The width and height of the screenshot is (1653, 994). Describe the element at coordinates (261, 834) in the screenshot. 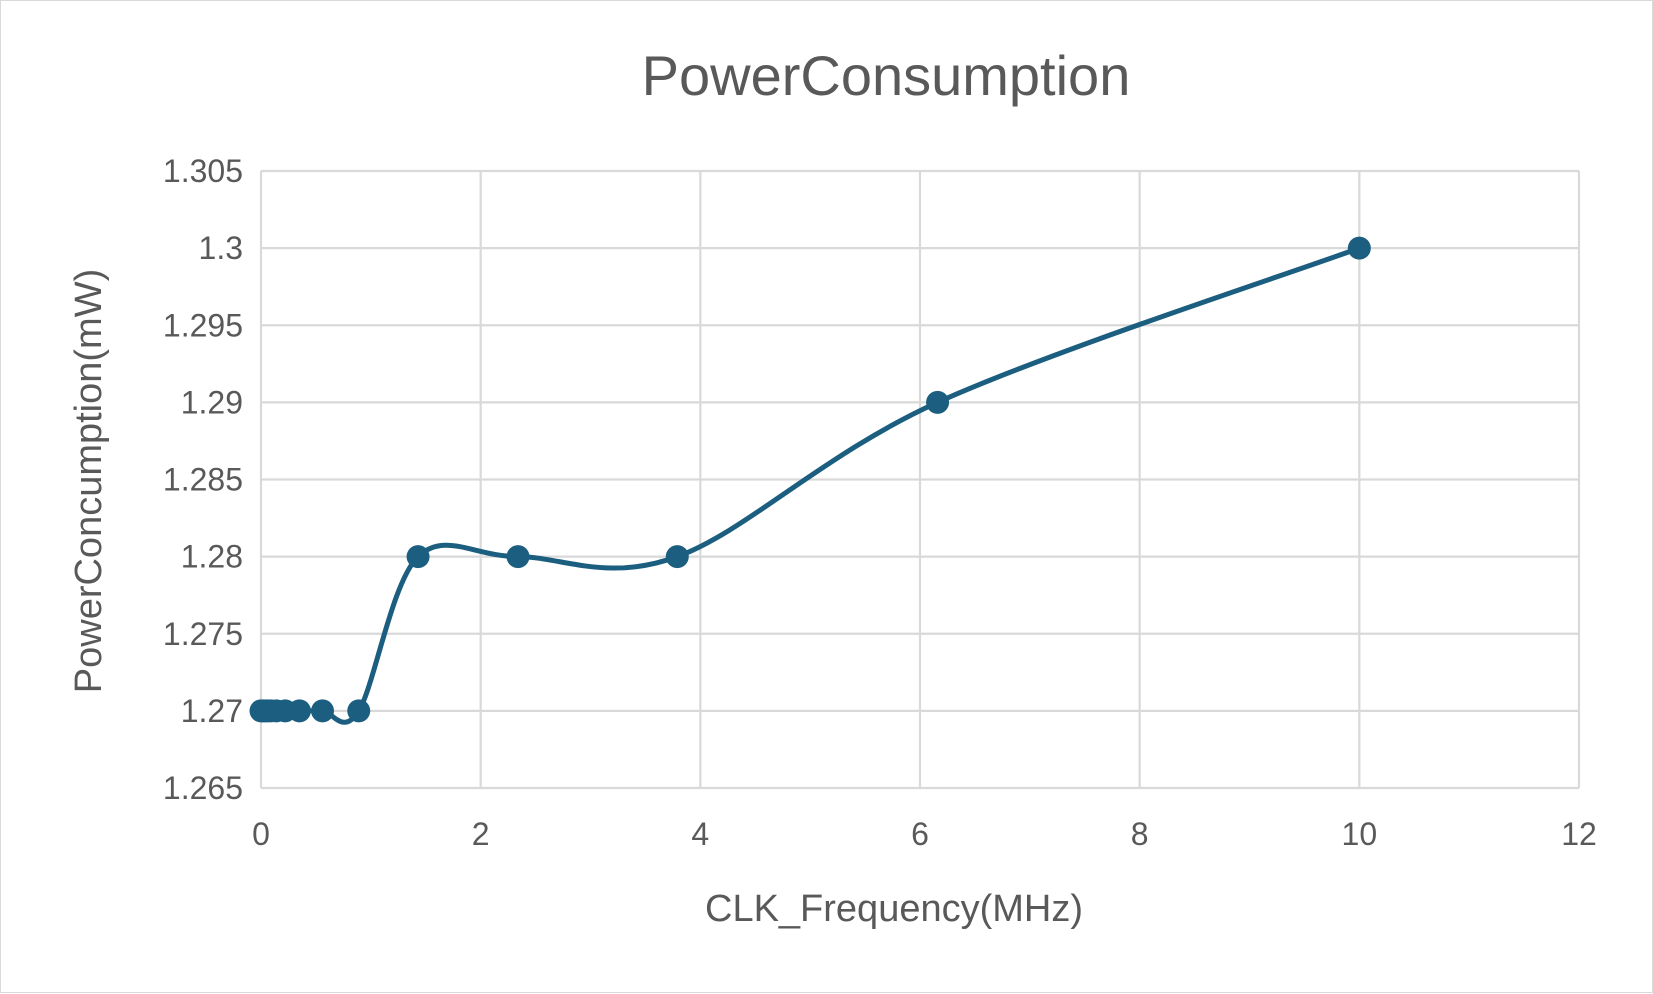

I see `x-tick-label: 0` at that location.